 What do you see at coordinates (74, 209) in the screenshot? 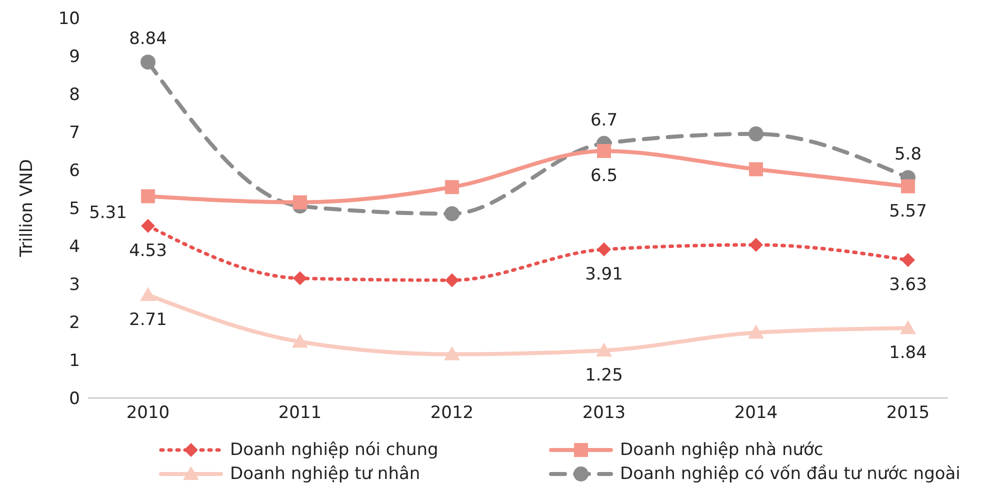
I see `y-tick-label: 5` at bounding box center [74, 209].